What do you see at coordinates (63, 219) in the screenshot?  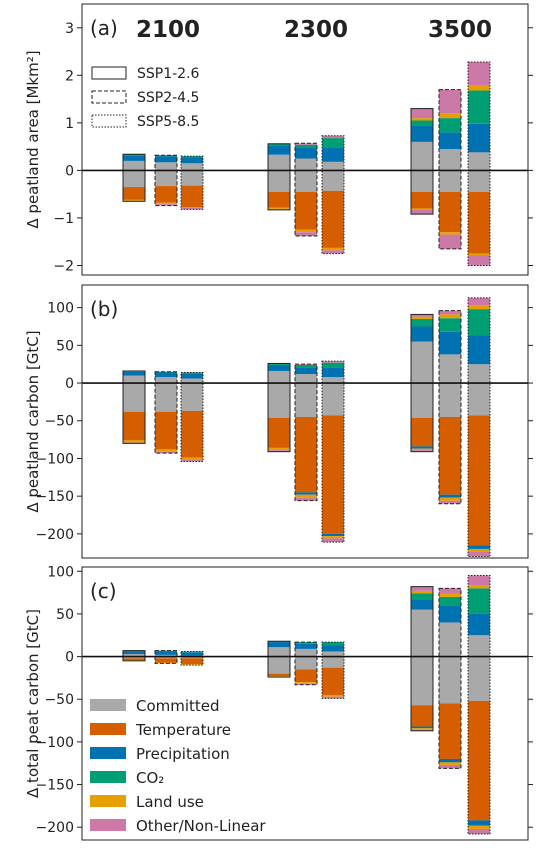 I see `y-tick-label: −1` at bounding box center [63, 219].